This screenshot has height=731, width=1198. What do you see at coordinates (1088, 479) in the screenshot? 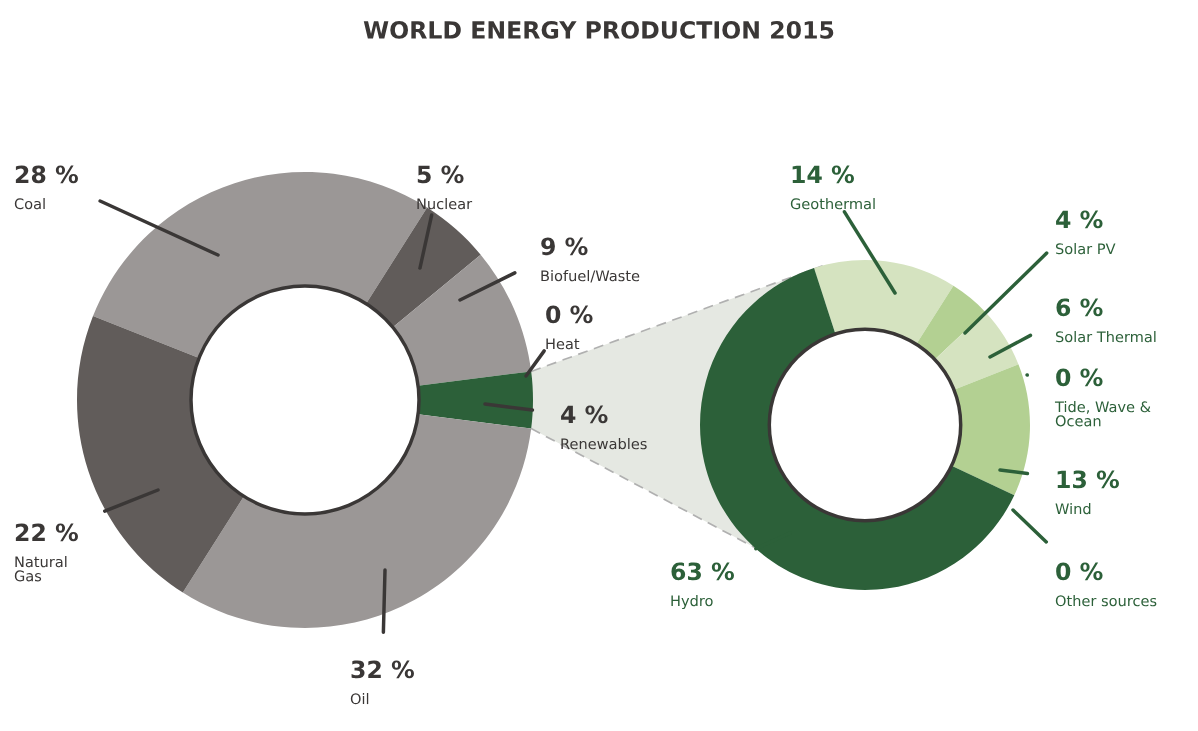
I see `data-label: 13 %` at bounding box center [1088, 479].